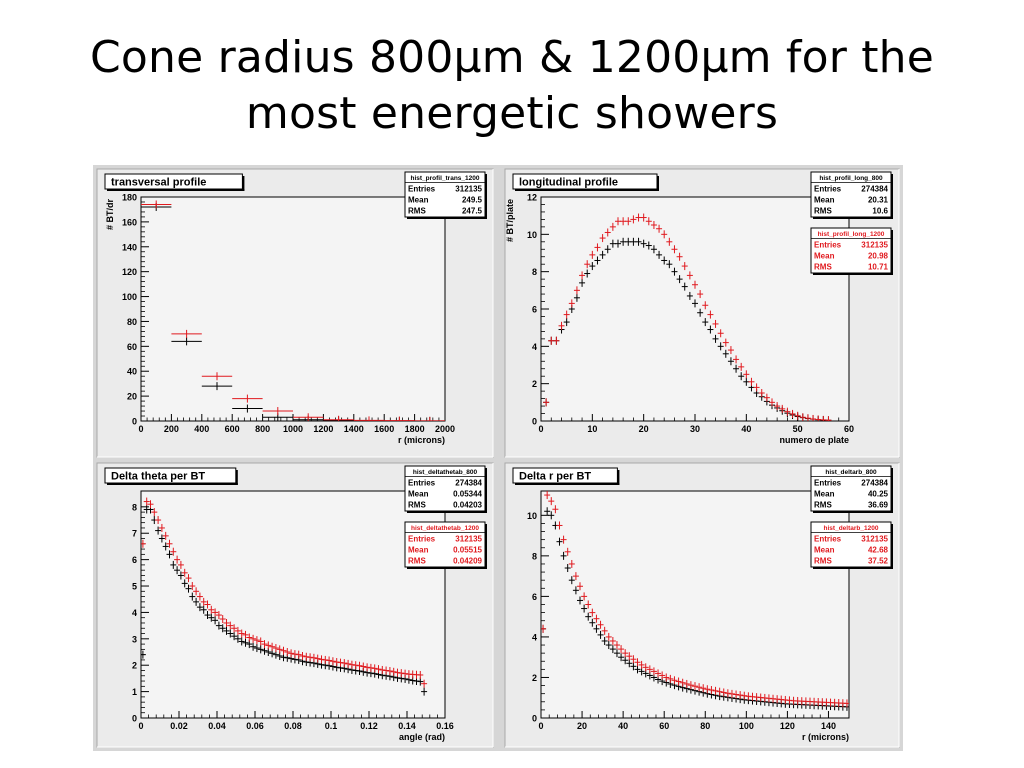 The image size is (1024, 768). I want to click on y-tick-label: 7, so click(134, 534).